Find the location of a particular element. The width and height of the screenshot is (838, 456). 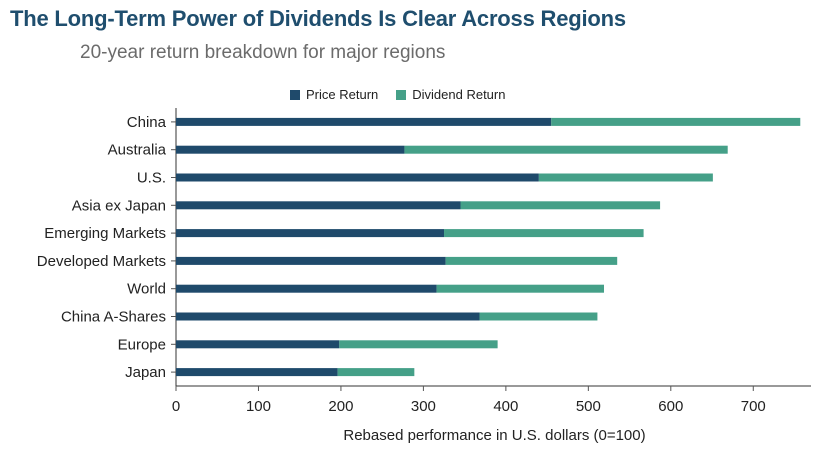

category-label: Japan is located at coordinates (145, 372).